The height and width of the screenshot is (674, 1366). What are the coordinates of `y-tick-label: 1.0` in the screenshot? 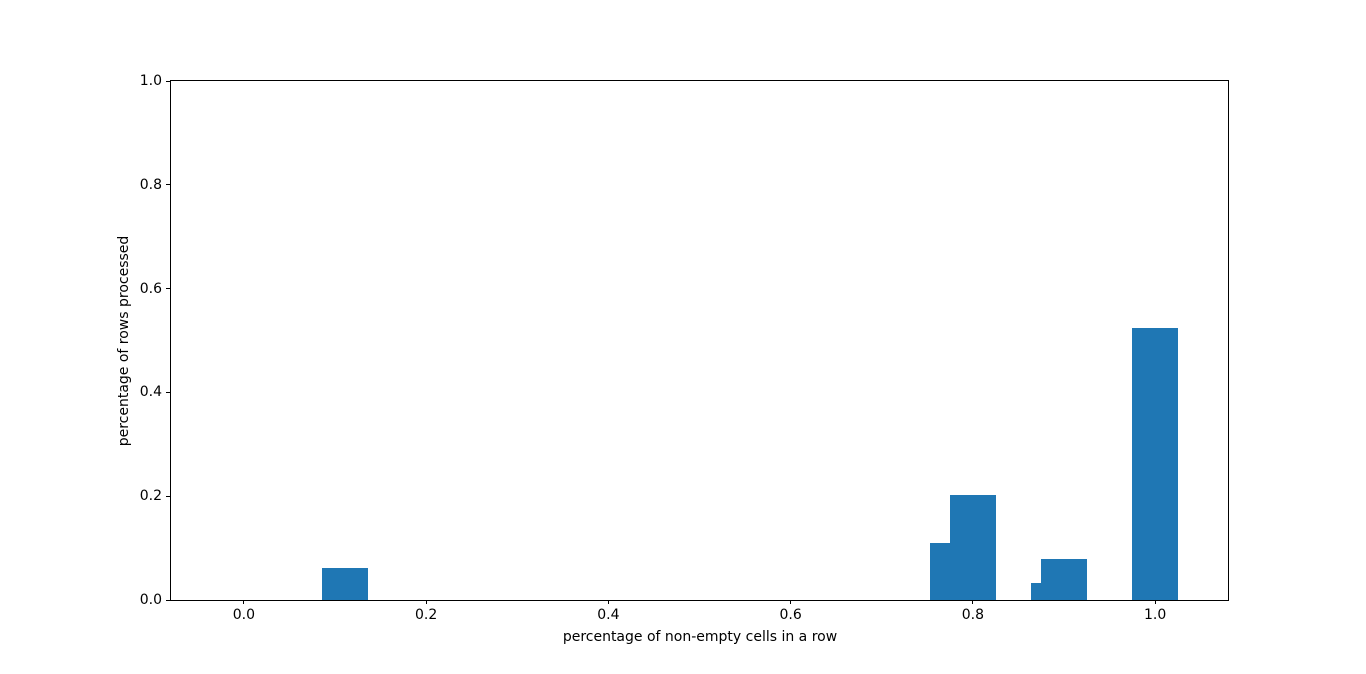 It's located at (150, 81).